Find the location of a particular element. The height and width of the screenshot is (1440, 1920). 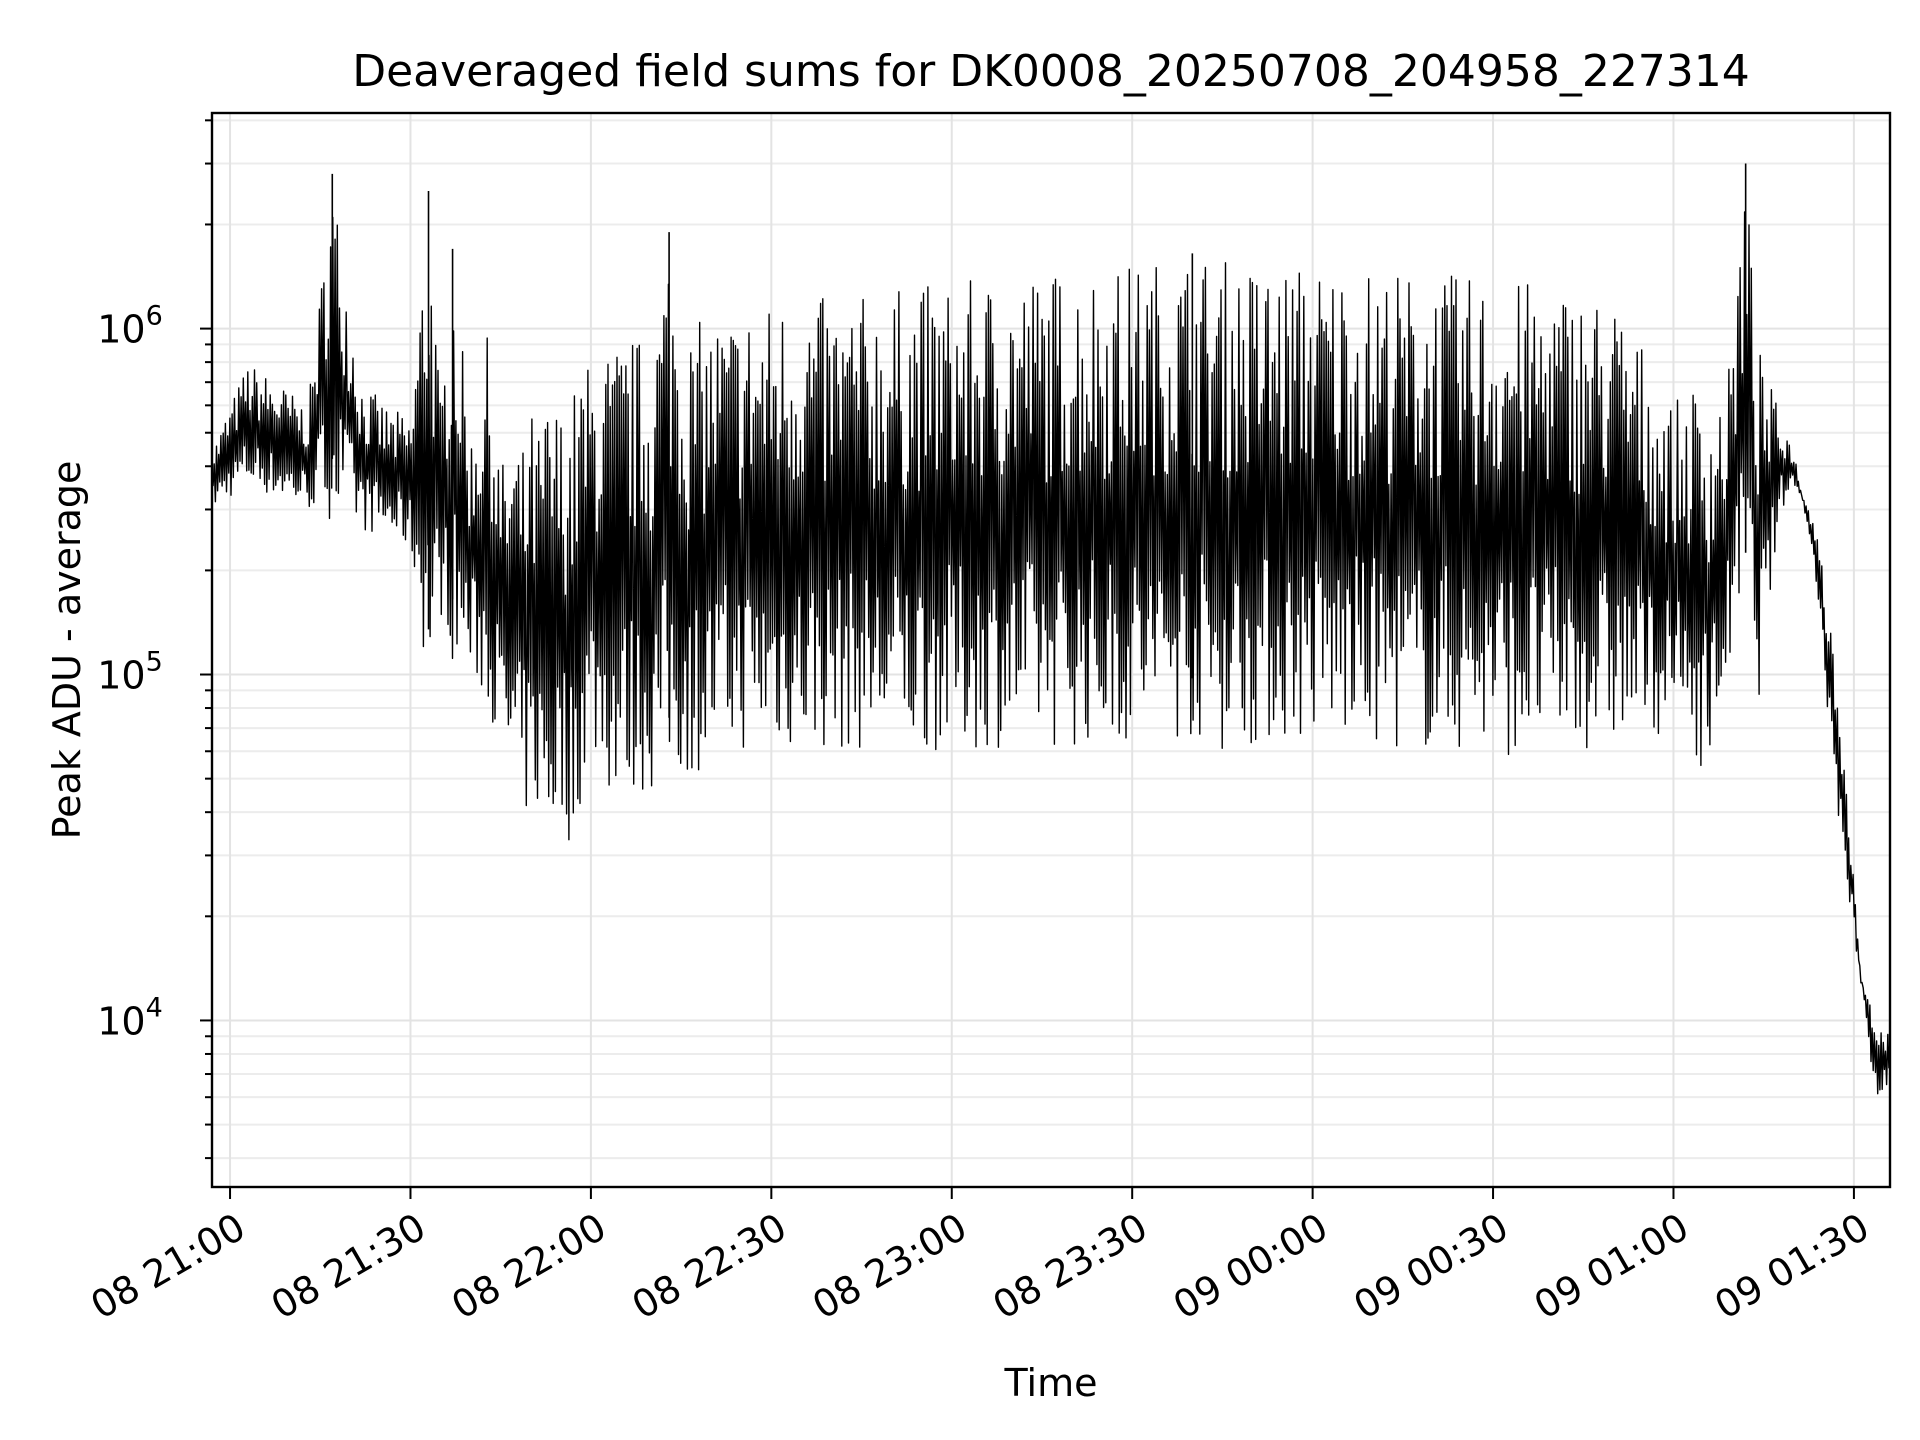

y-tick-label: 10⁴ is located at coordinates (130, 1017).